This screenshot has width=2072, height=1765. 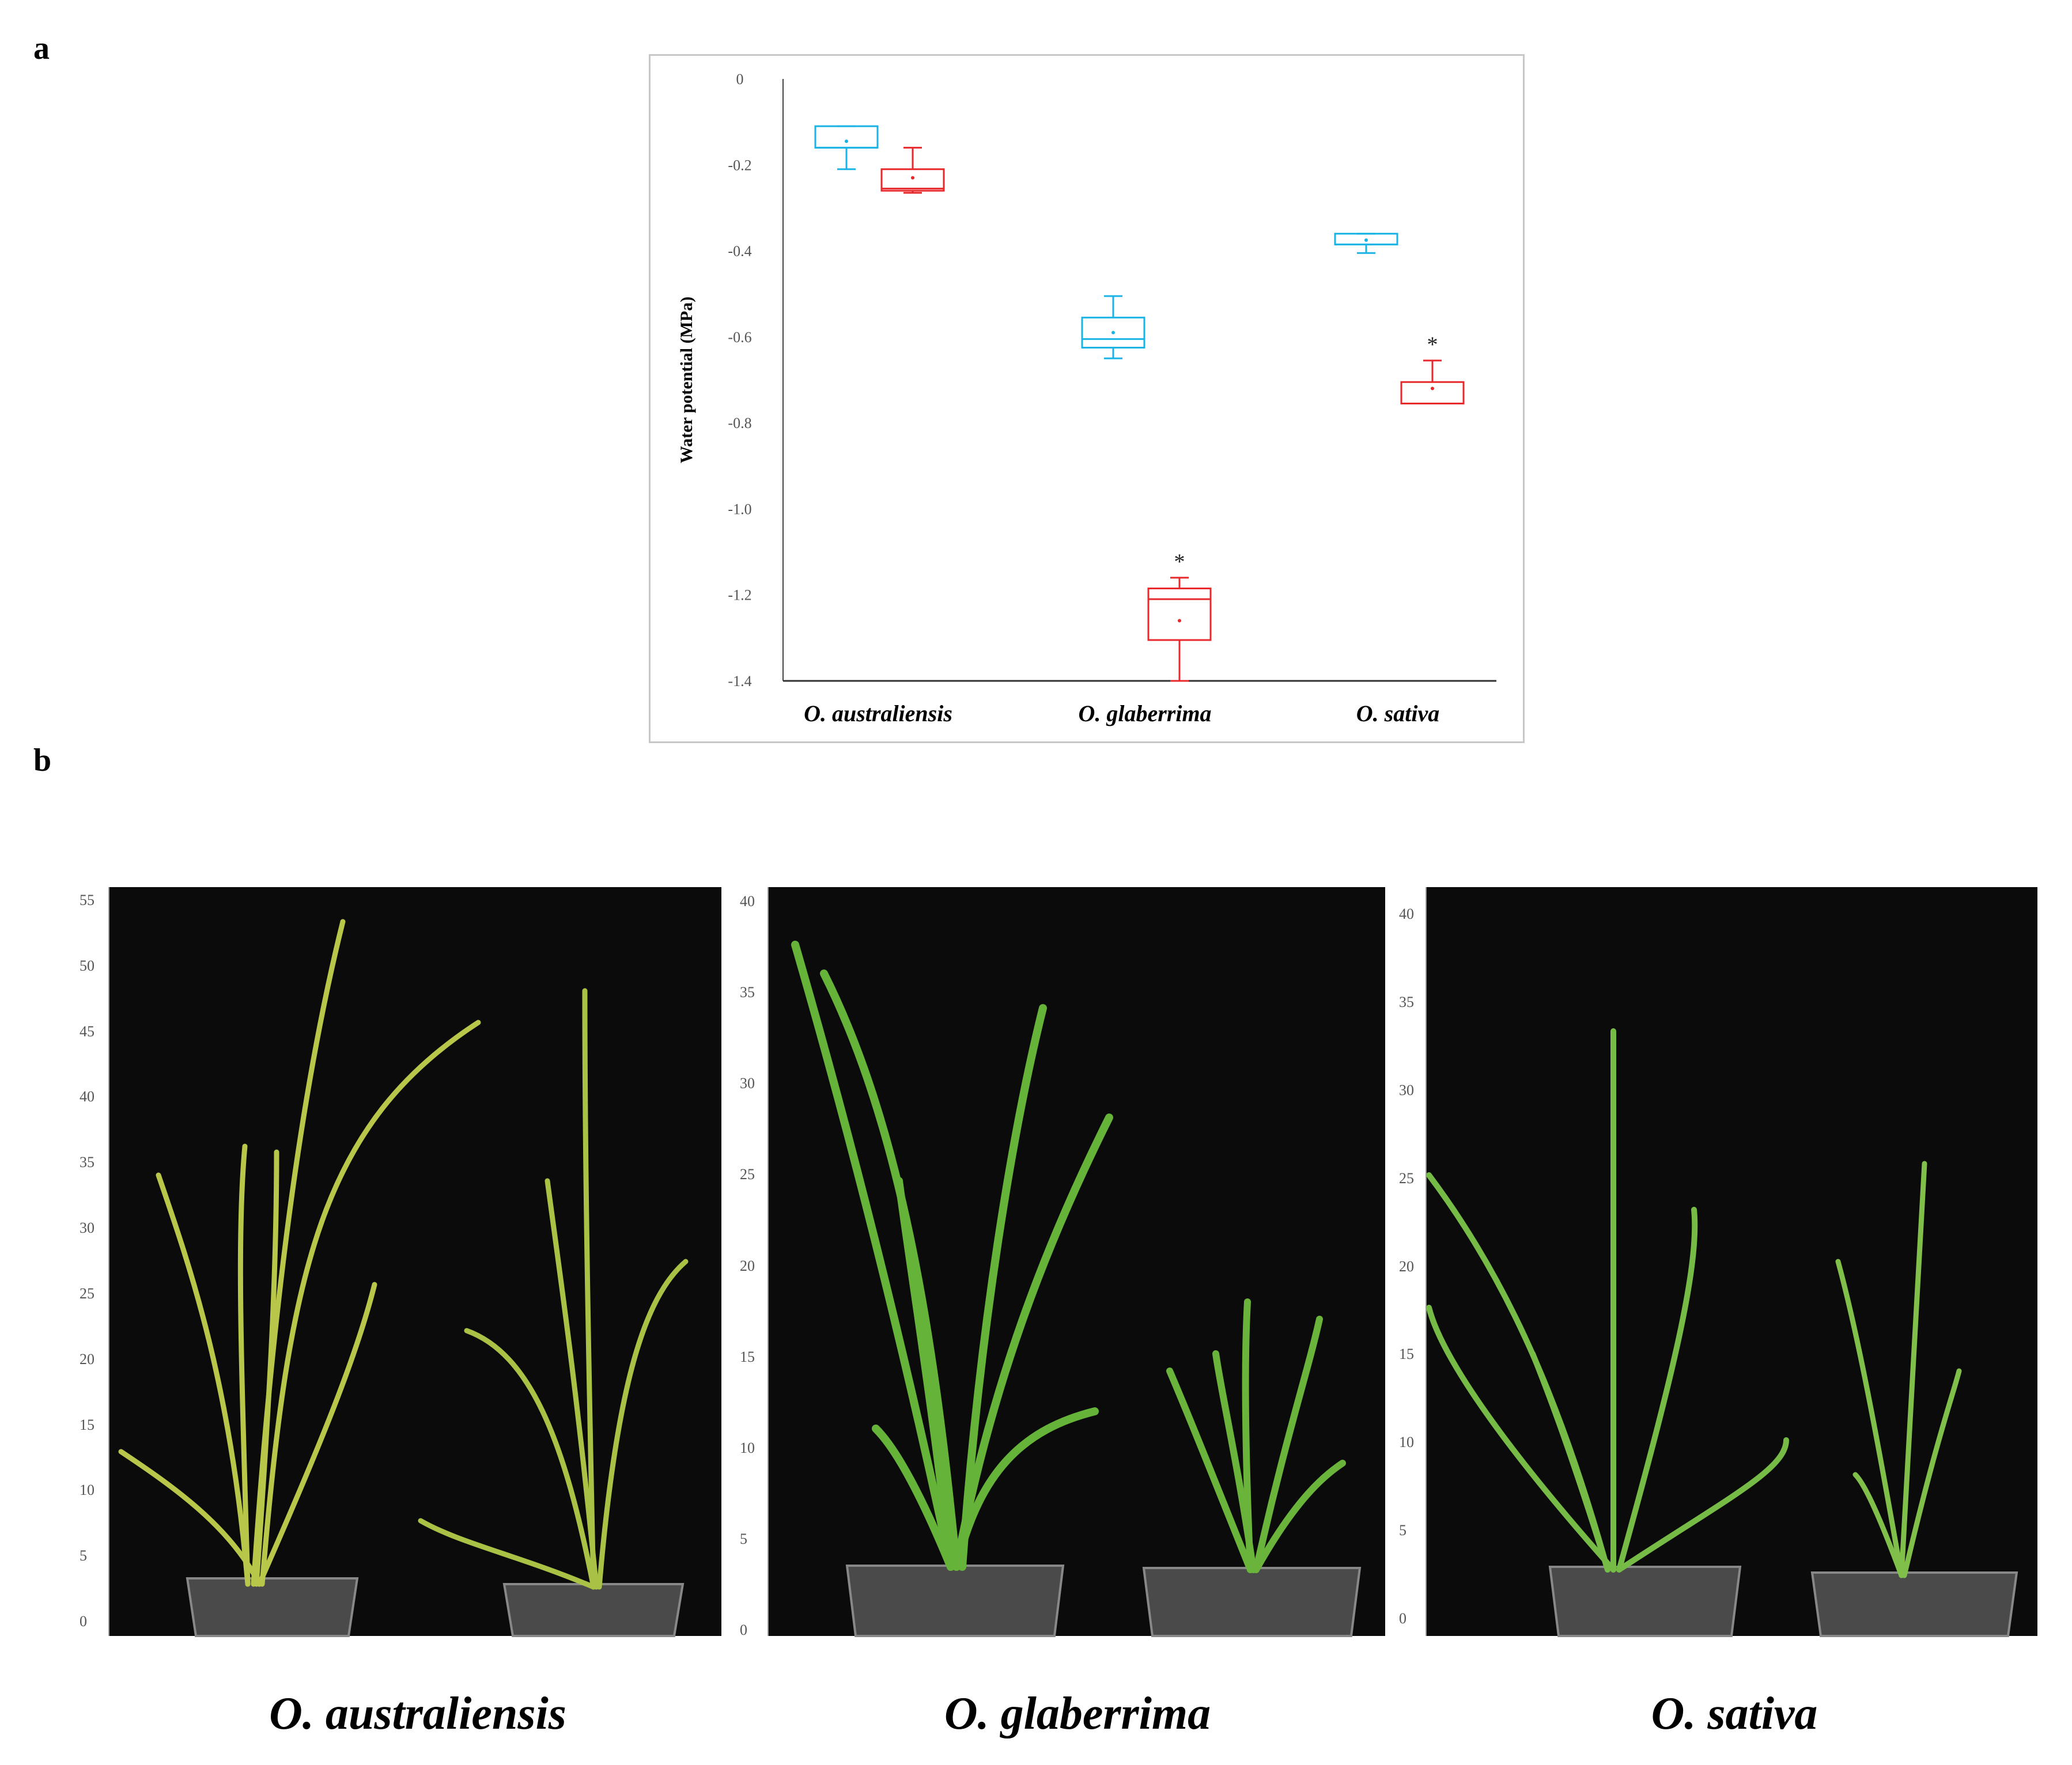 I want to click on plant-1b-leaves, so click(x=553, y=1289).